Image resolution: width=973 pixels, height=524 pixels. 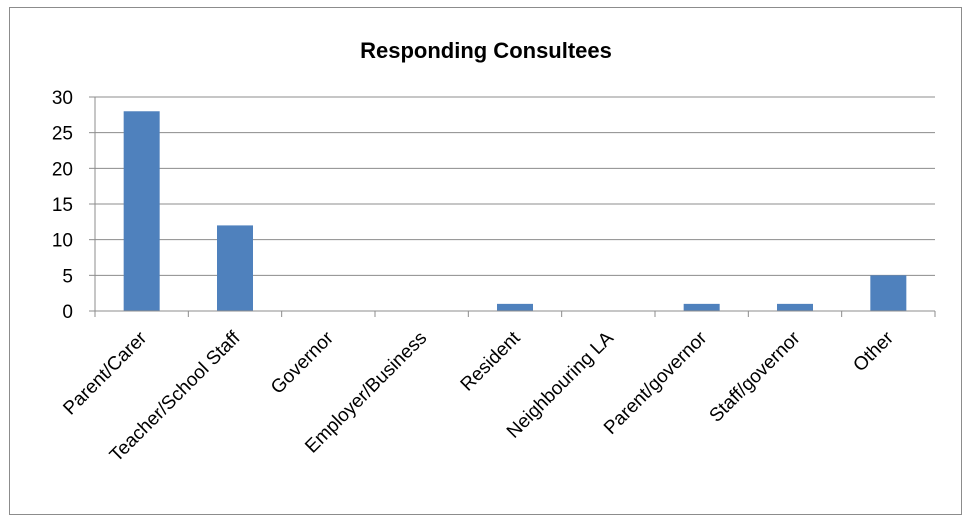 What do you see at coordinates (302, 362) in the screenshot?
I see `x-category-label: Governor` at bounding box center [302, 362].